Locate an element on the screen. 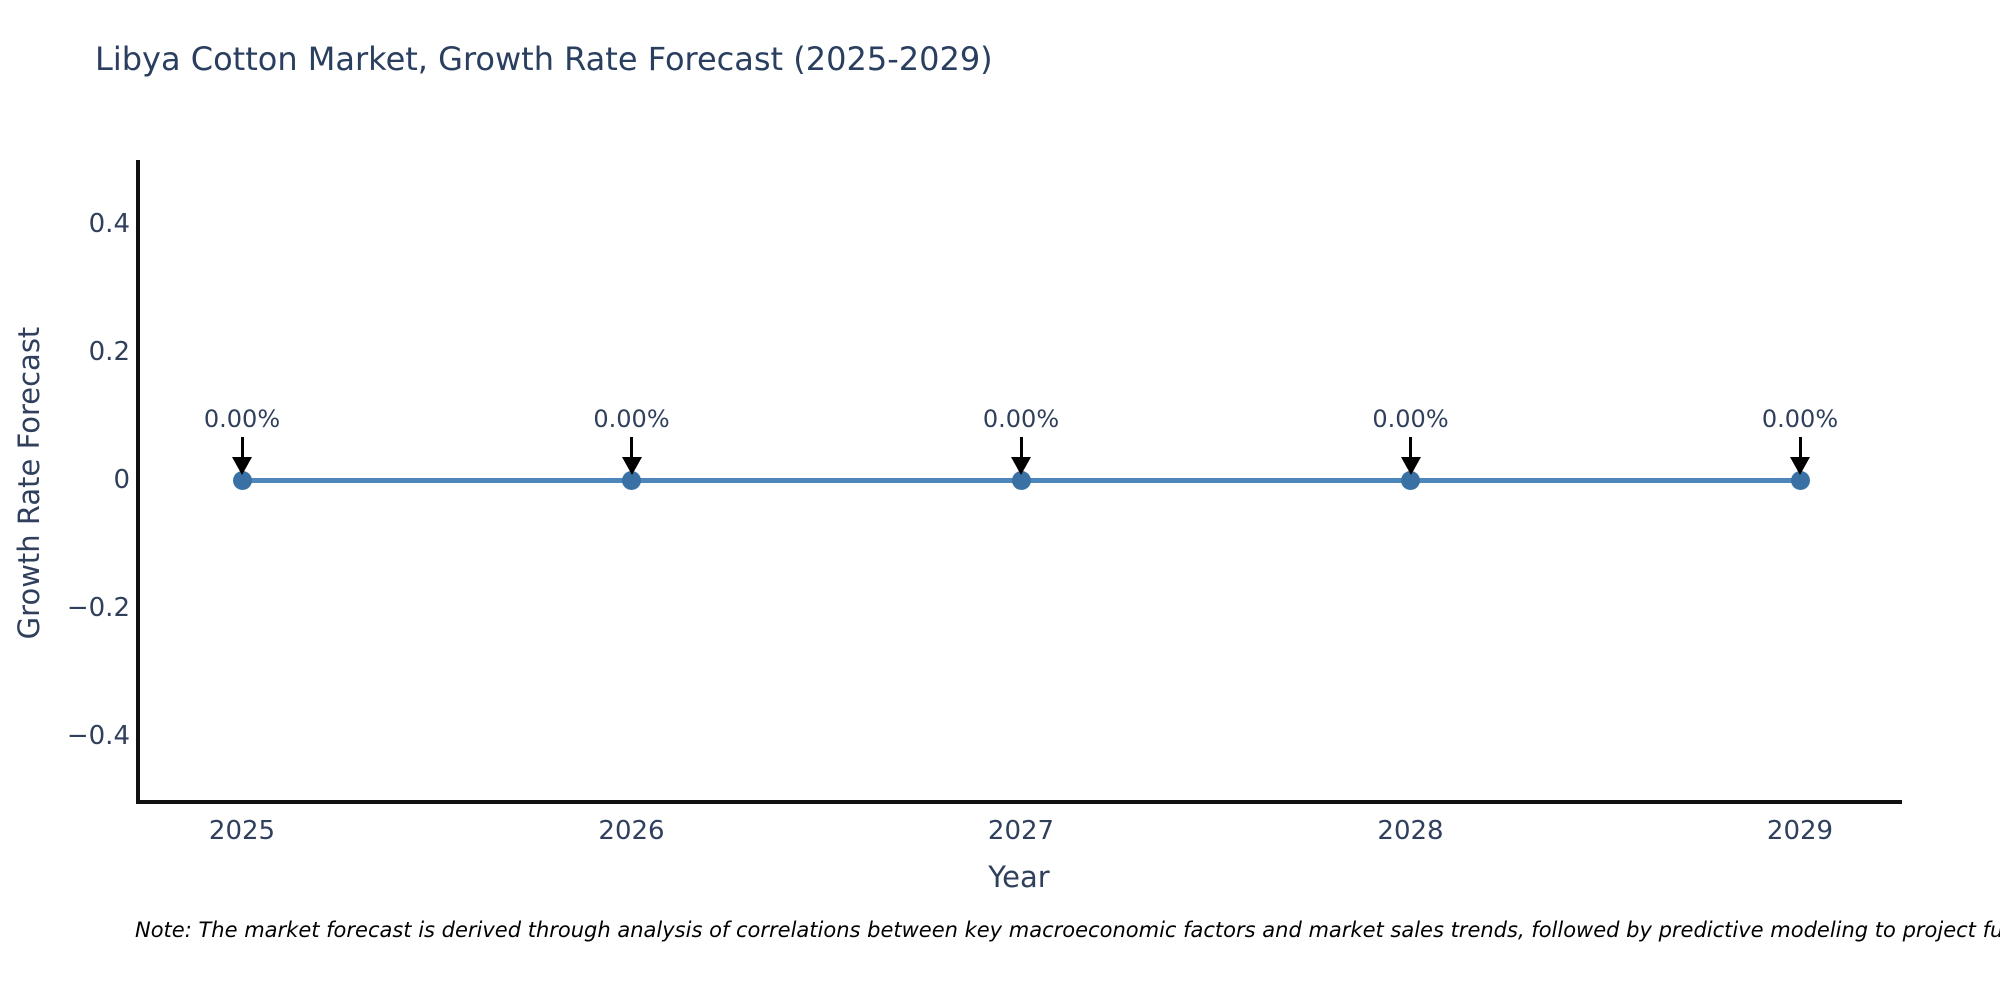 This screenshot has width=2000, height=1000. x-tick-label: 2029 is located at coordinates (1800, 831).